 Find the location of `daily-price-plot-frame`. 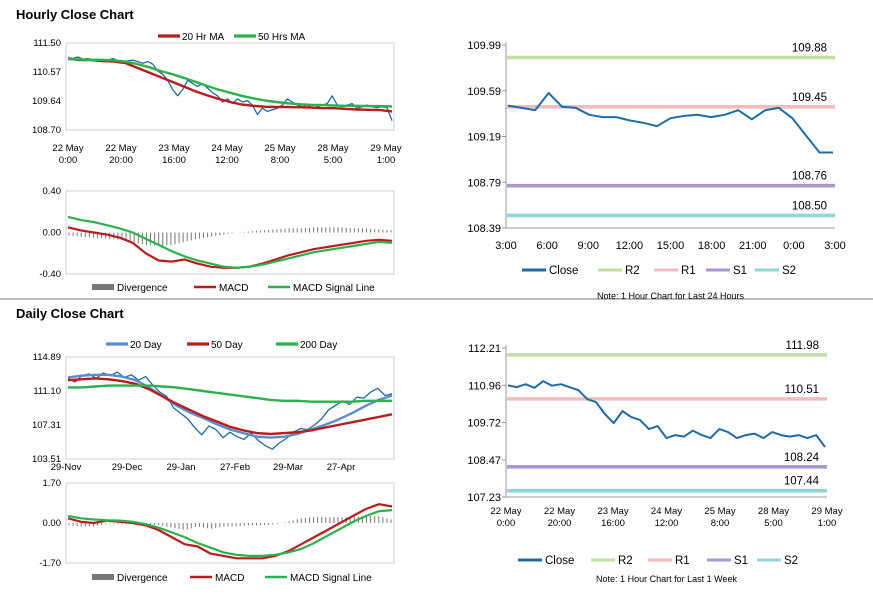

daily-price-plot-frame is located at coordinates (230, 408).